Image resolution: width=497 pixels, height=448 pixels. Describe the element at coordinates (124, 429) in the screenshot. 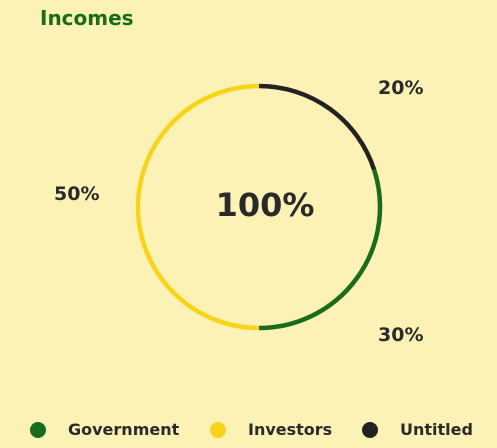

I see `legend-label-government: Government` at that location.